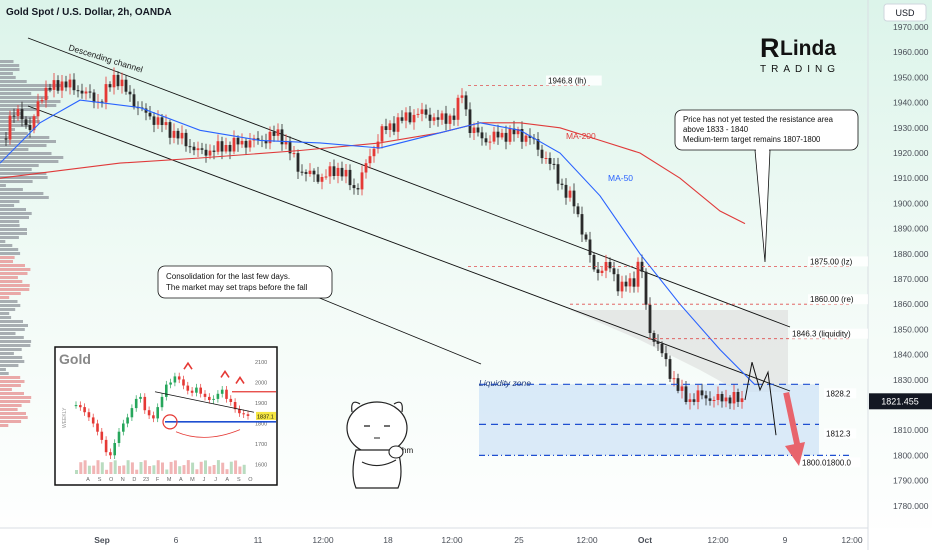 The image size is (932, 550). What do you see at coordinates (181, 480) in the screenshot?
I see `inset-month-label: A` at bounding box center [181, 480].